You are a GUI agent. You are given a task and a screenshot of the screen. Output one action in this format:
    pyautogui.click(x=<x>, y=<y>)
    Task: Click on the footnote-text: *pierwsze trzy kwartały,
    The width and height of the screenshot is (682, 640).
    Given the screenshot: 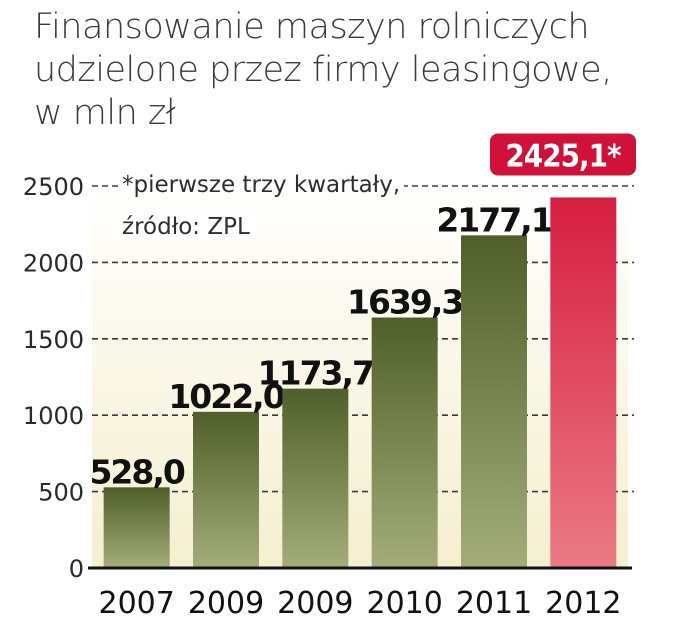 What is the action you would take?
    pyautogui.click(x=261, y=185)
    